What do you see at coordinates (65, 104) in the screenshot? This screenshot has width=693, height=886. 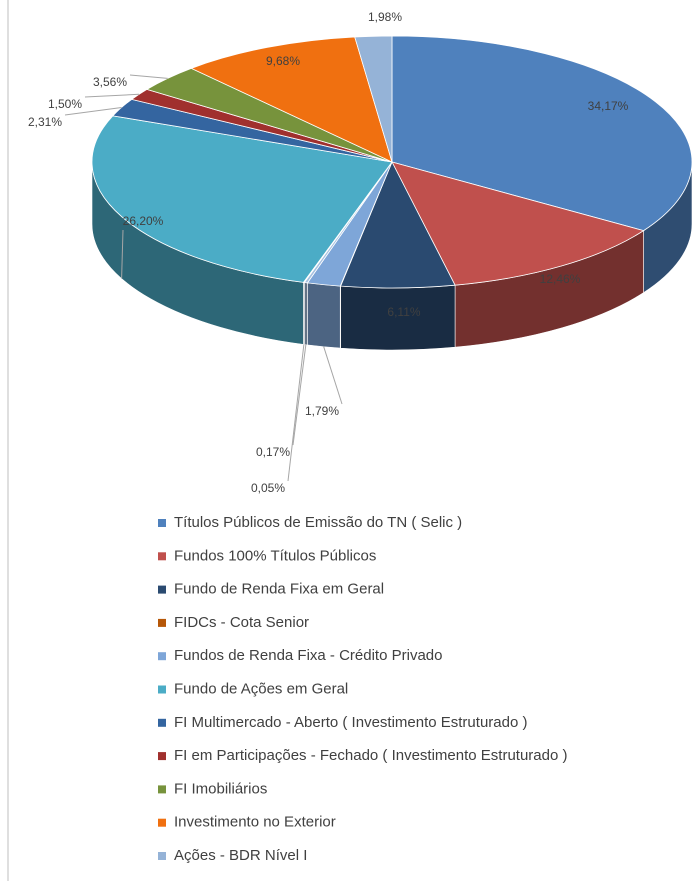 I see `data-label: 1,50%` at bounding box center [65, 104].